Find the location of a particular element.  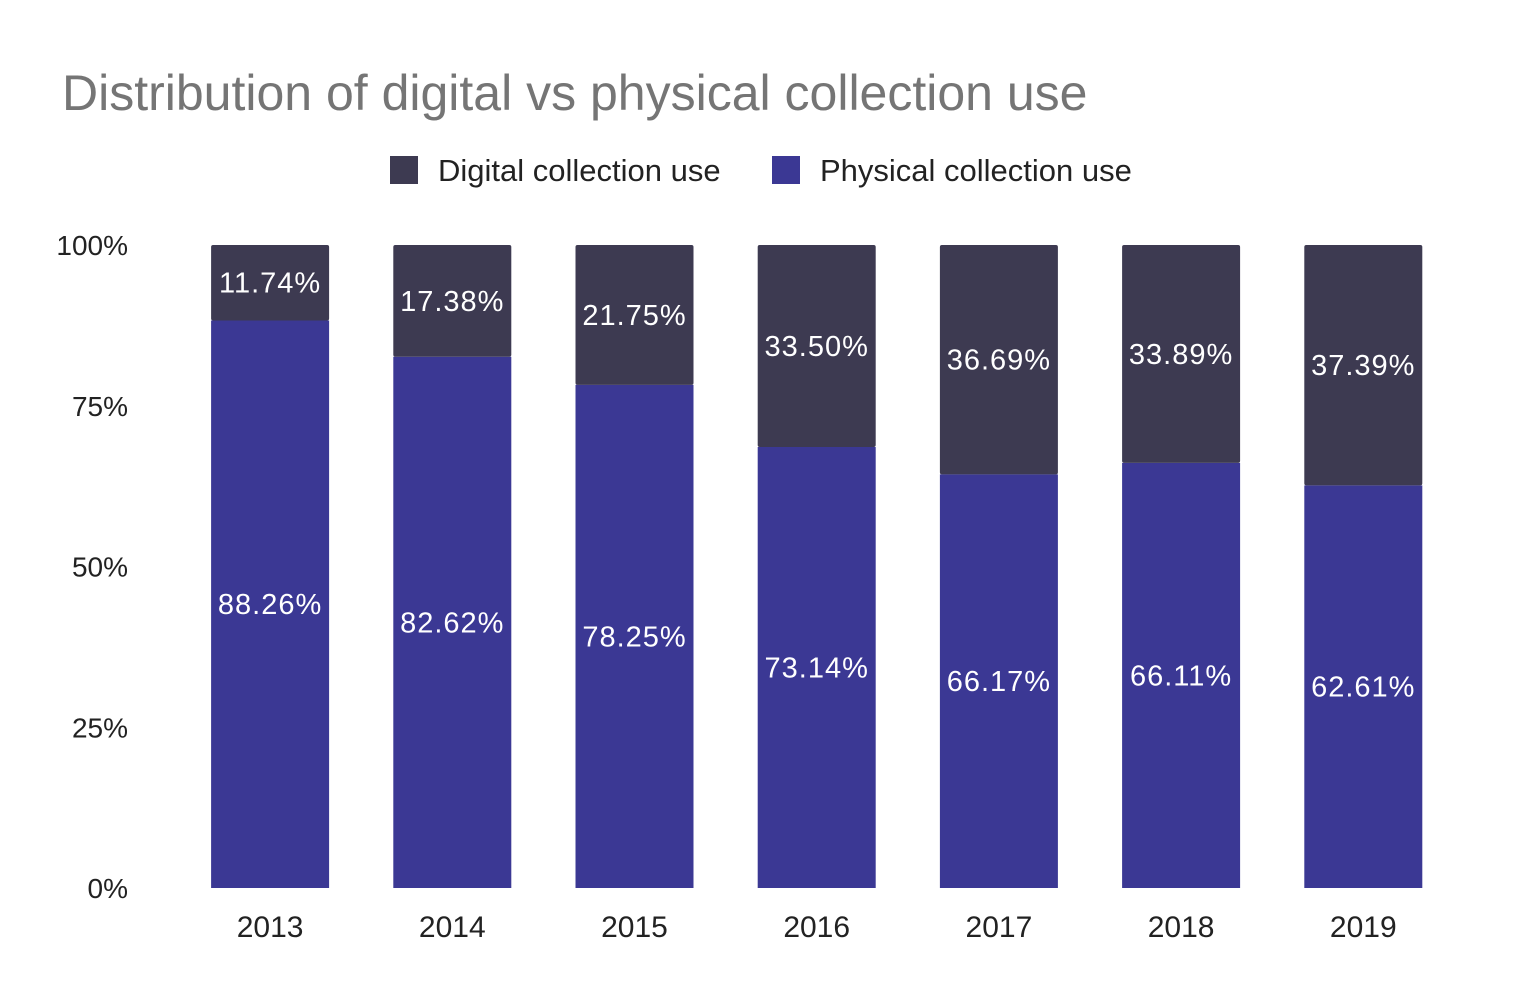

data-label: 21.75% is located at coordinates (634, 316).